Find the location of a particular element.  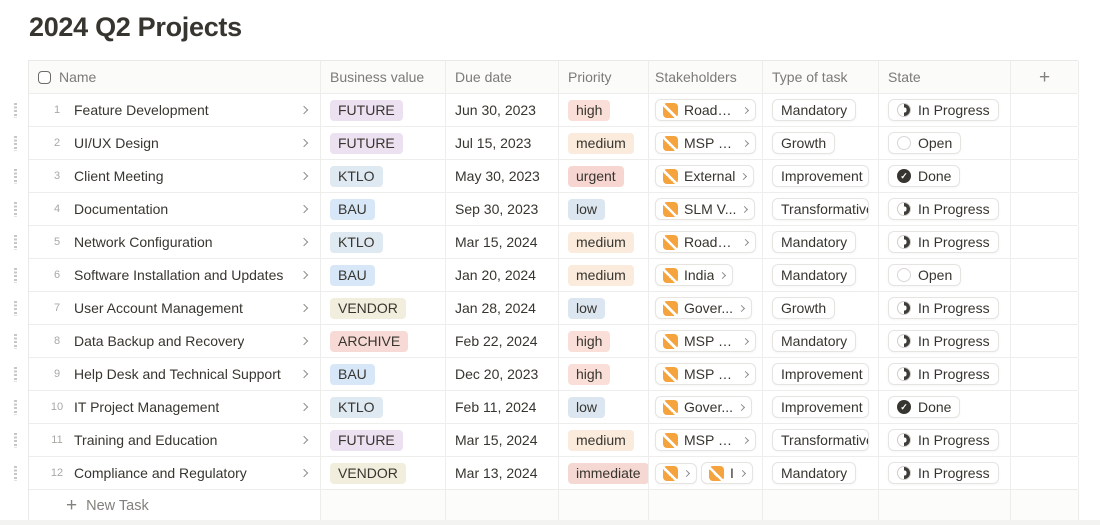

task-name: IT Project Management is located at coordinates (147, 407).